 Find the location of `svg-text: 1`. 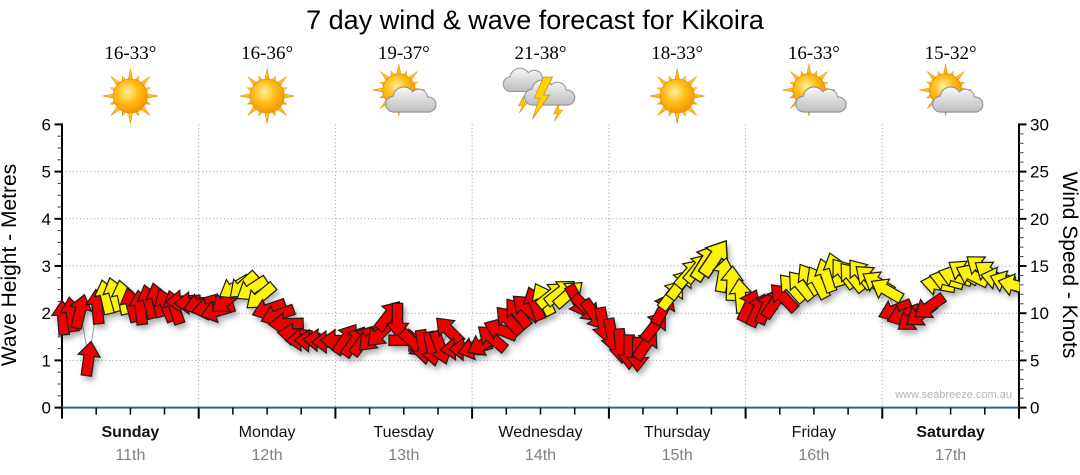

svg-text: 1 is located at coordinates (46, 360).